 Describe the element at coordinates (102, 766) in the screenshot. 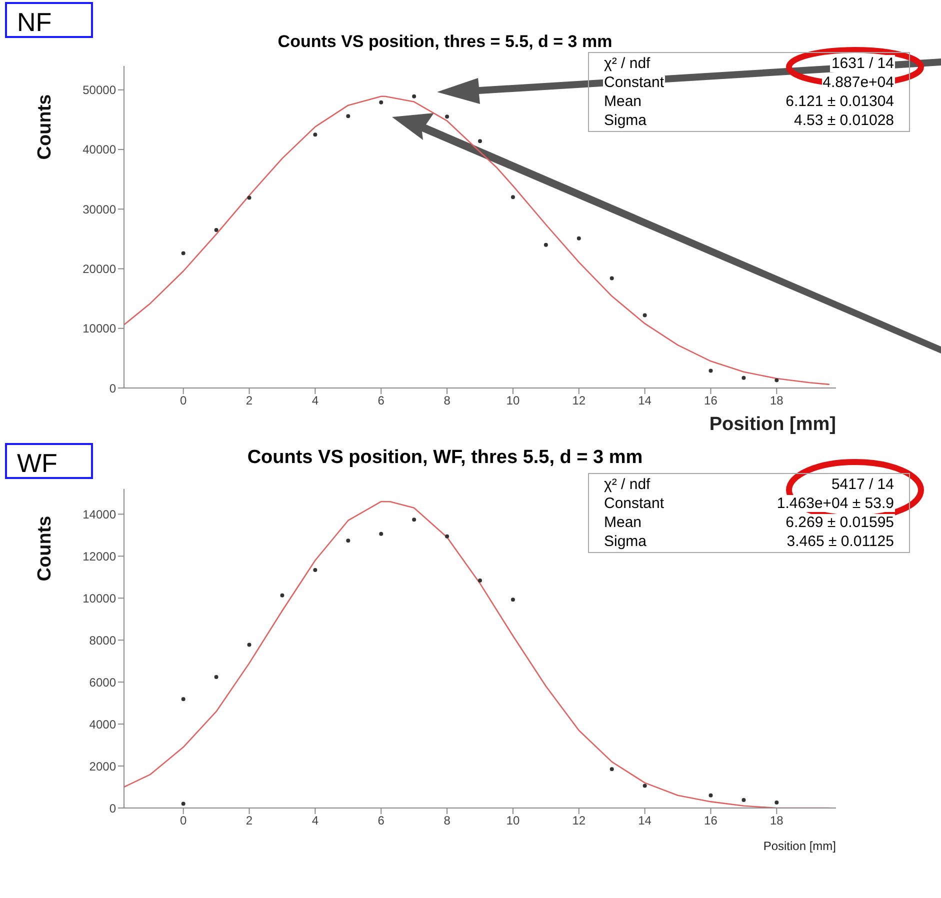

I see `y-tick-label: 2000` at that location.